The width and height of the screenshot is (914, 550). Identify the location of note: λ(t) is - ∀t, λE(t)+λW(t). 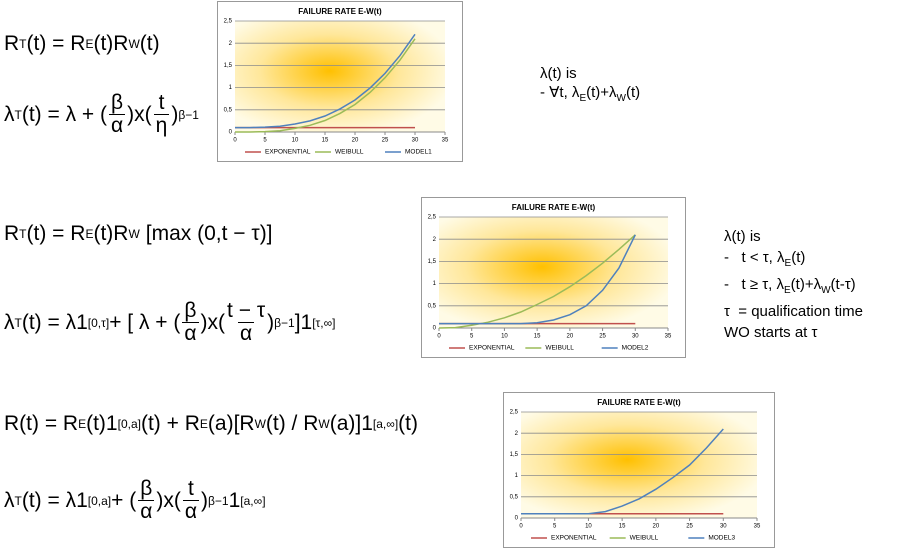
(590, 86).